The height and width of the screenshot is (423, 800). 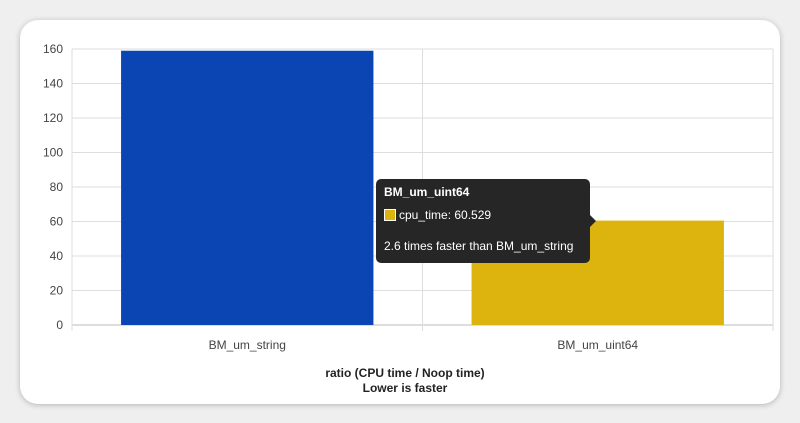 I want to click on y-tick-label: 140, so click(x=53, y=84).